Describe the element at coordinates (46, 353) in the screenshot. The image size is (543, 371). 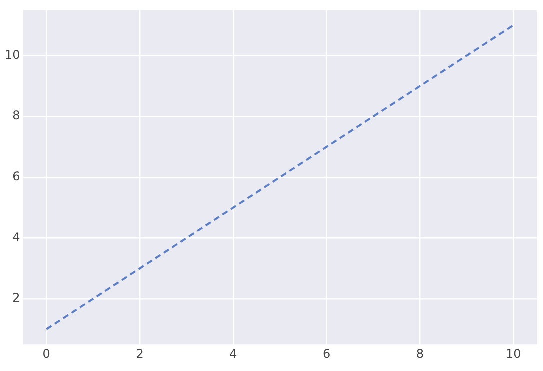
I see `x-tick-label: 0` at that location.